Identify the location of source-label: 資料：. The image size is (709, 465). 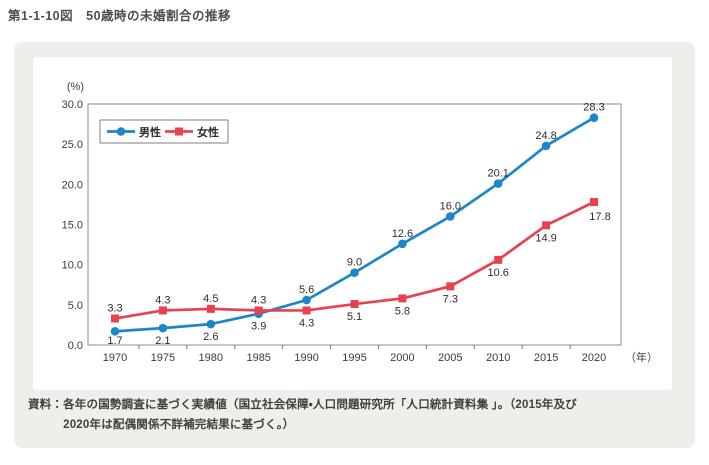
(46, 405).